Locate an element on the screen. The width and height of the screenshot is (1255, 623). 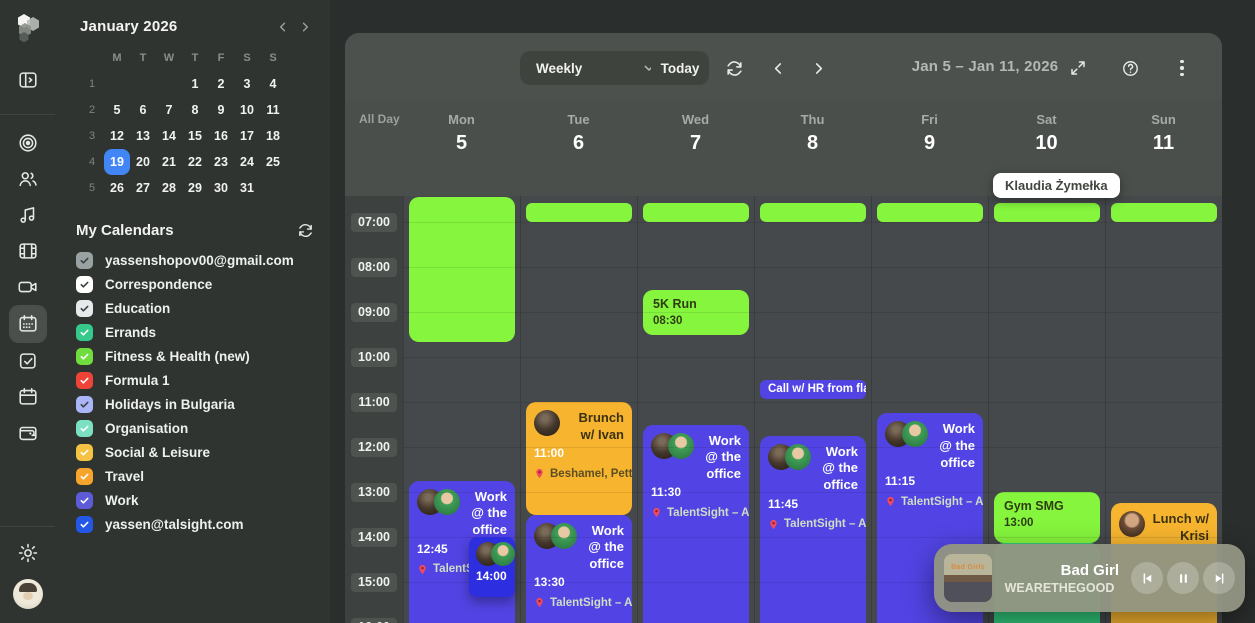
day-header-thu: Thu 8 is located at coordinates (812, 148).